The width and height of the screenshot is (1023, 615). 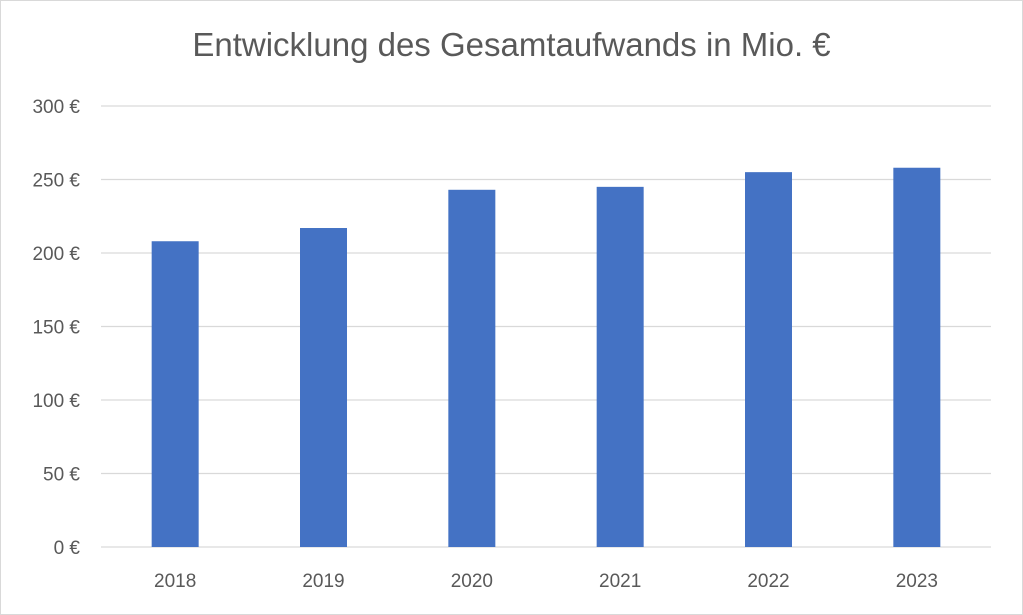 What do you see at coordinates (768, 581) in the screenshot?
I see `x-tick-label: 2022` at bounding box center [768, 581].